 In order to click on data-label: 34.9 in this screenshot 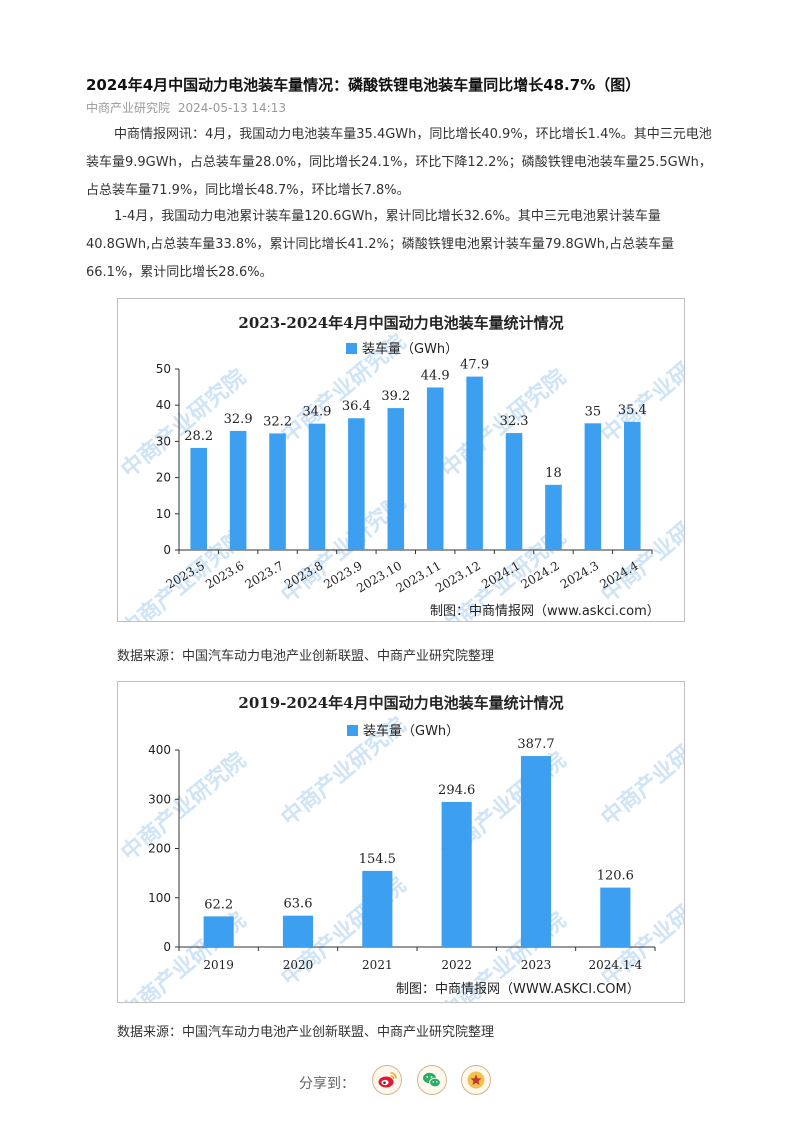, I will do `click(316, 412)`.